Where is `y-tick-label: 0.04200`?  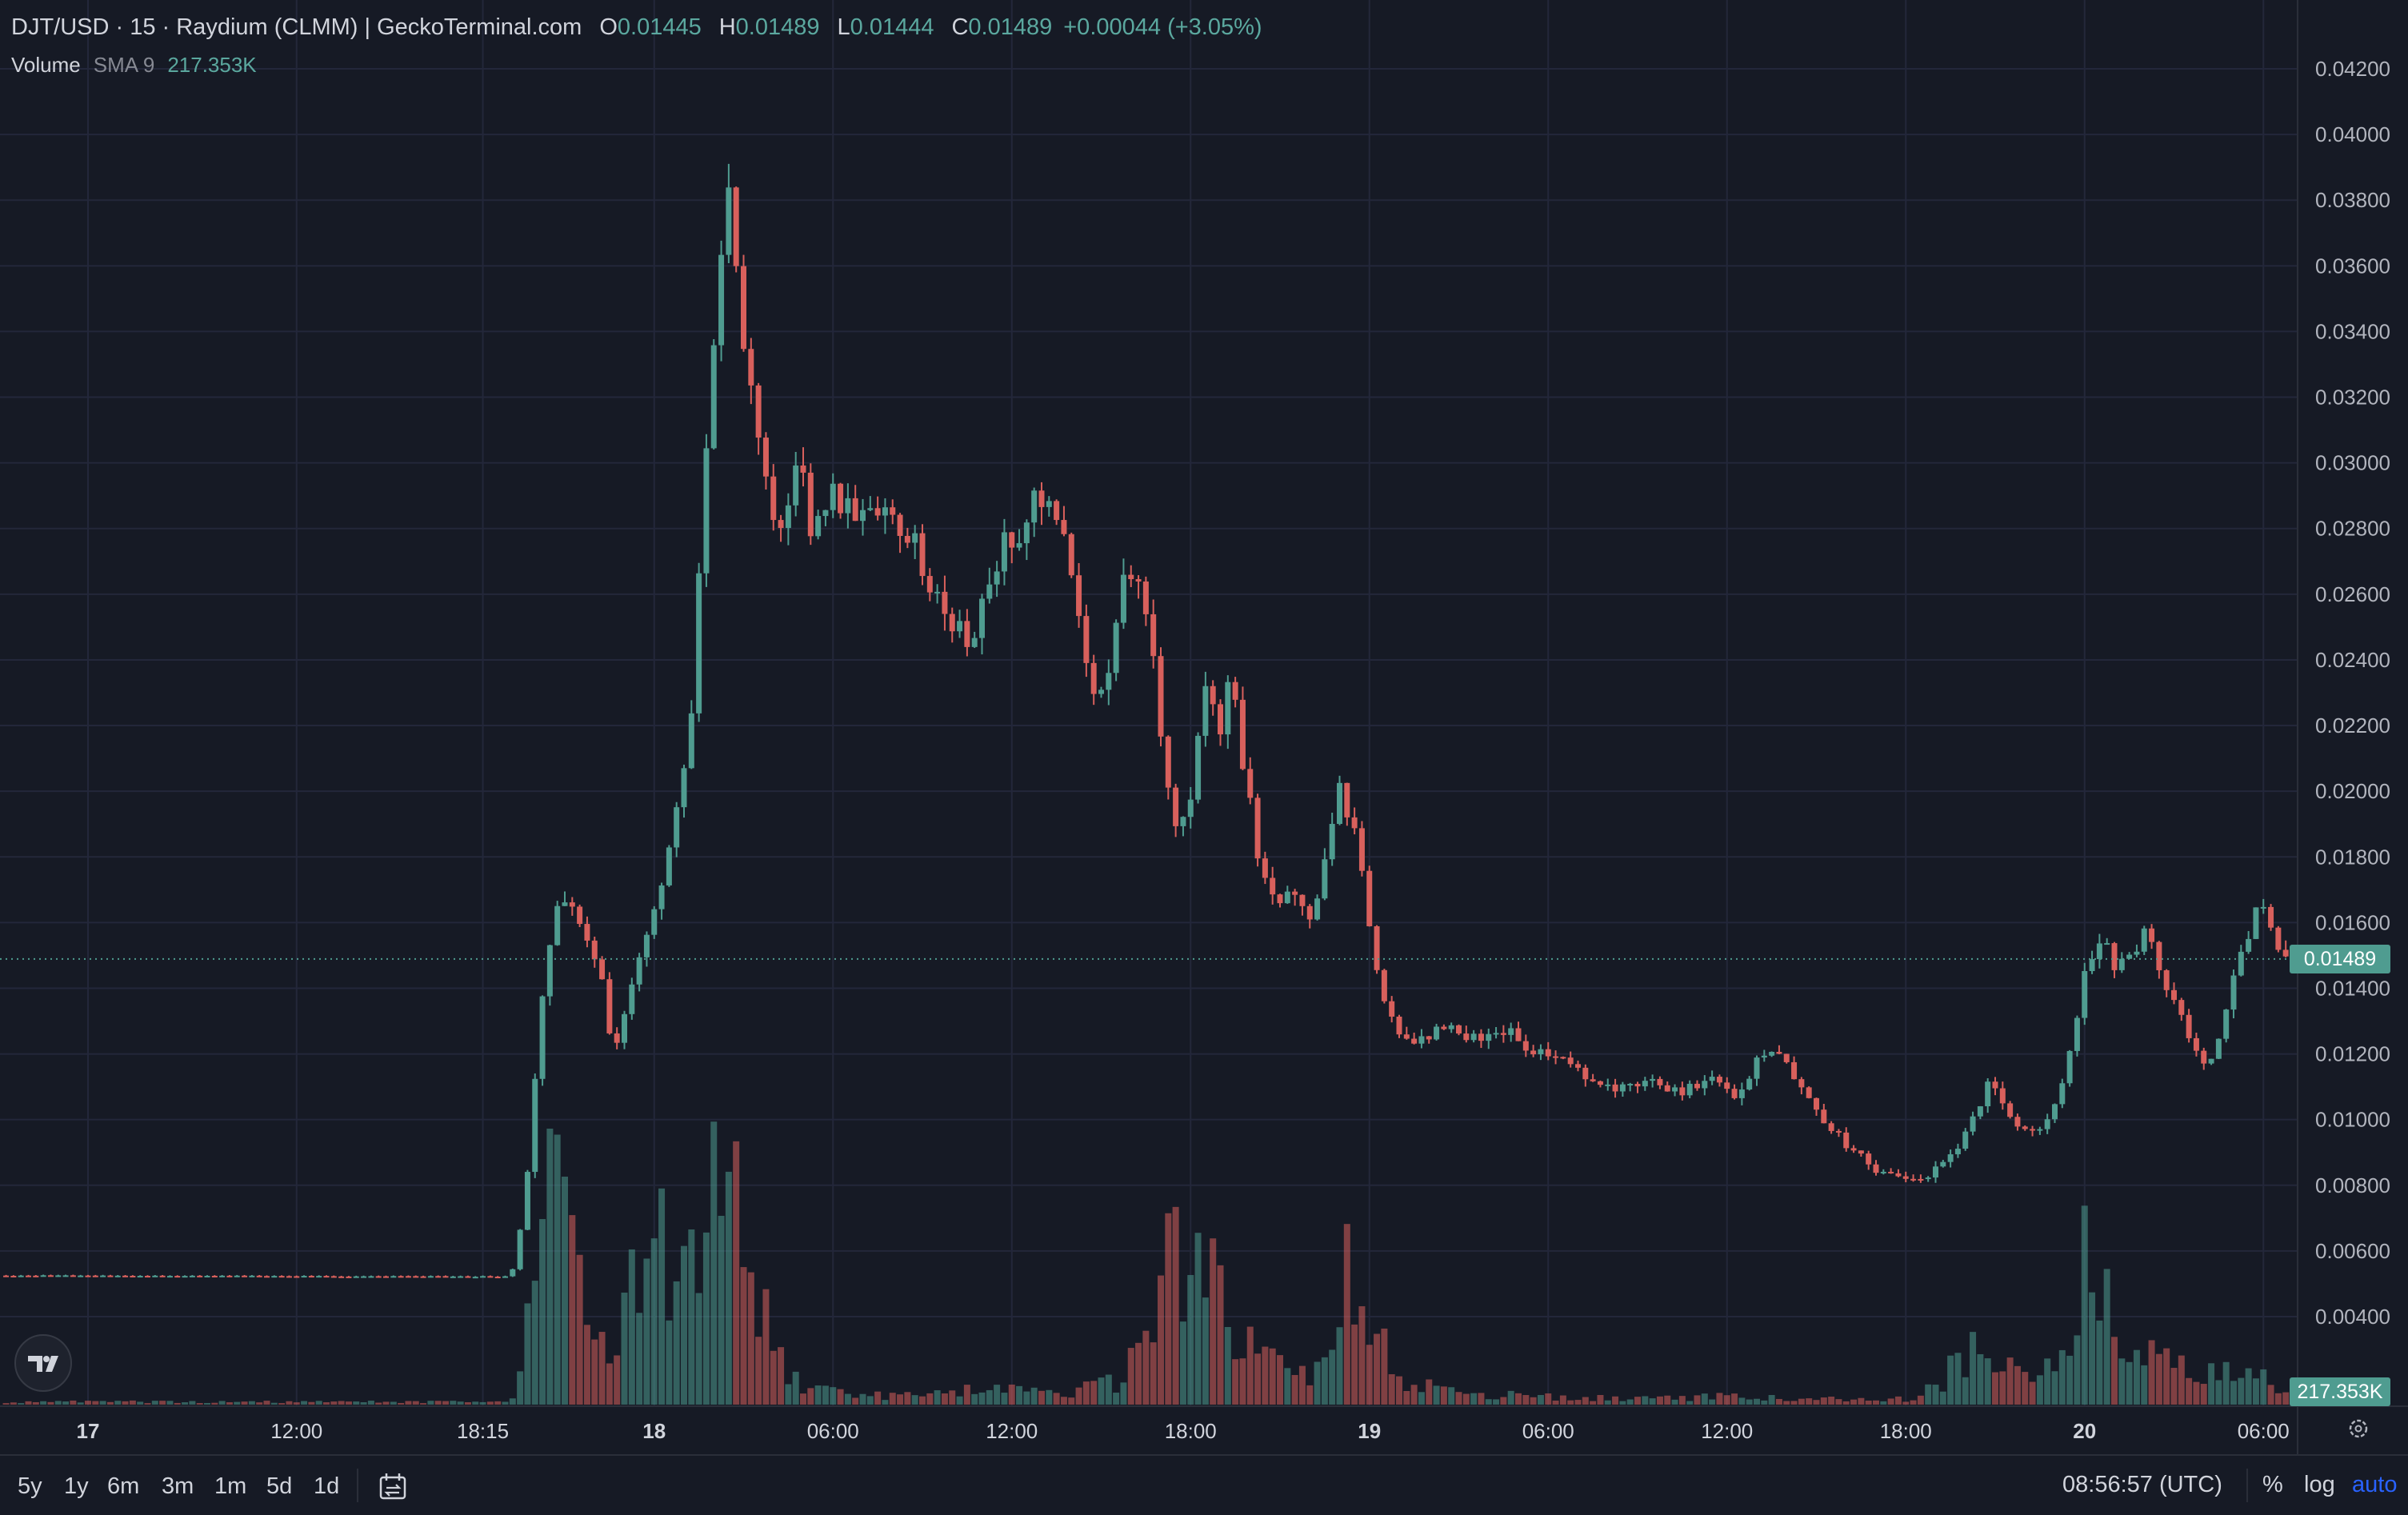
y-tick-label: 0.04200 is located at coordinates (2352, 69).